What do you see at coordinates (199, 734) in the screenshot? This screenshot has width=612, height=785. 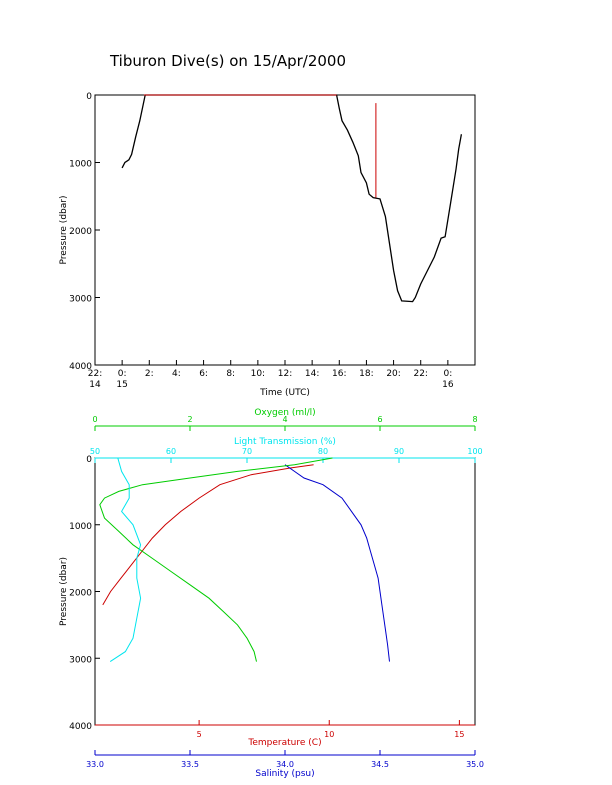 I see `temperature-tick-label: 5` at bounding box center [199, 734].